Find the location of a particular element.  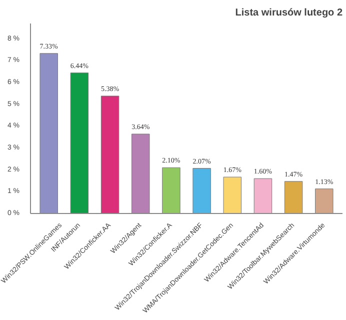

chart-title: Lista wirusów lutego 2 is located at coordinates (289, 13).